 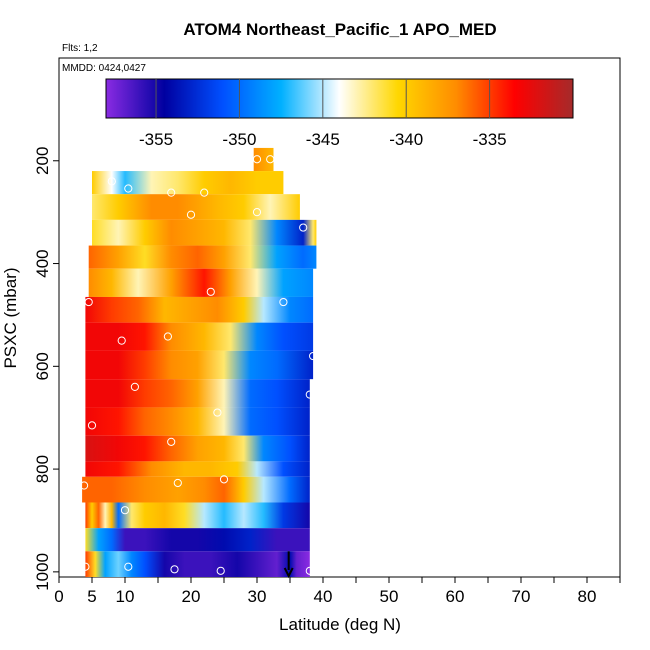 I want to click on colorbar-tick-label: -345, so click(x=323, y=139).